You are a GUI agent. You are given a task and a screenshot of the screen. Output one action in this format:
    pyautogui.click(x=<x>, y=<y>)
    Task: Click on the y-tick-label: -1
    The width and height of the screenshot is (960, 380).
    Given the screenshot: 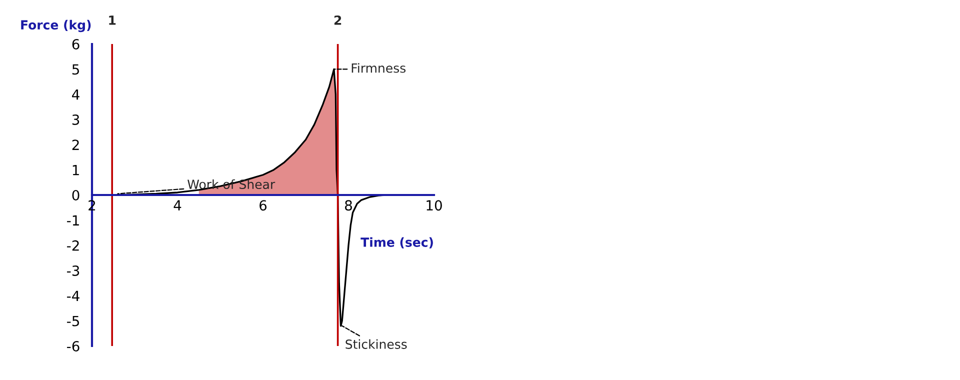 What is the action you would take?
    pyautogui.click(x=73, y=220)
    